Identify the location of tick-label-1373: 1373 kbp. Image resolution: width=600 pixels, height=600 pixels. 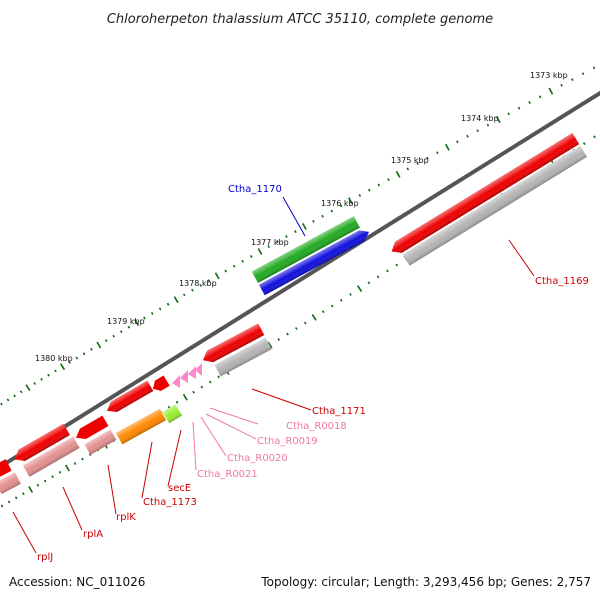
(549, 75).